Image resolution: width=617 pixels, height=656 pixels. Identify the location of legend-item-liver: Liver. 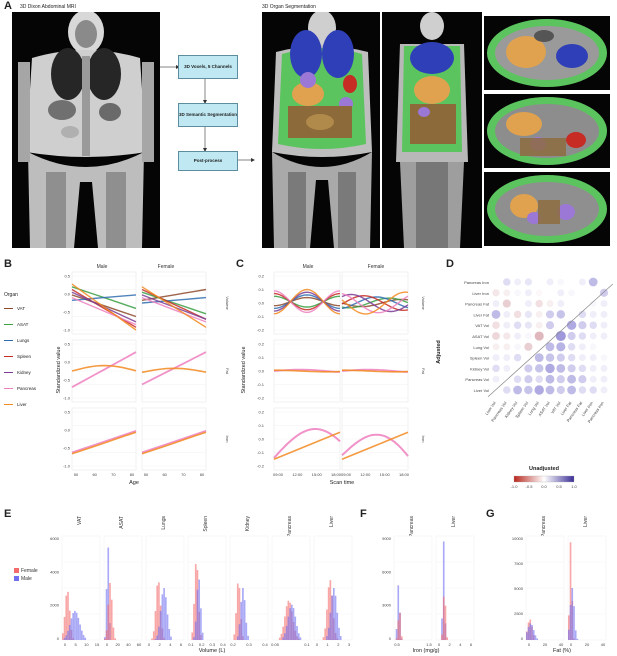
(15, 404).